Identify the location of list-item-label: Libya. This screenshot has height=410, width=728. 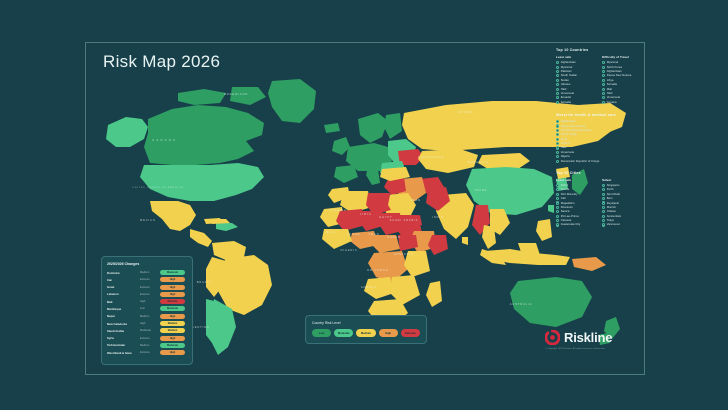
(610, 80).